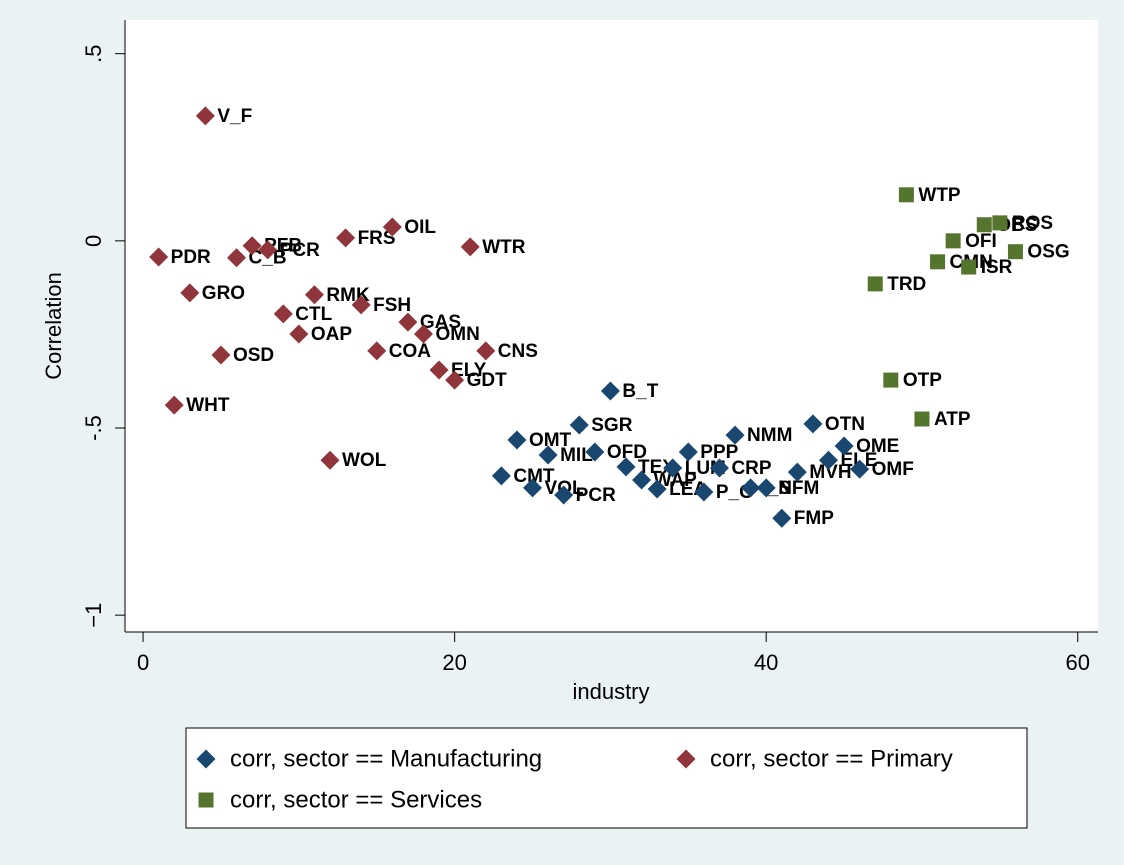 Image resolution: width=1124 pixels, height=865 pixels. I want to click on point-label: OIL, so click(420, 227).